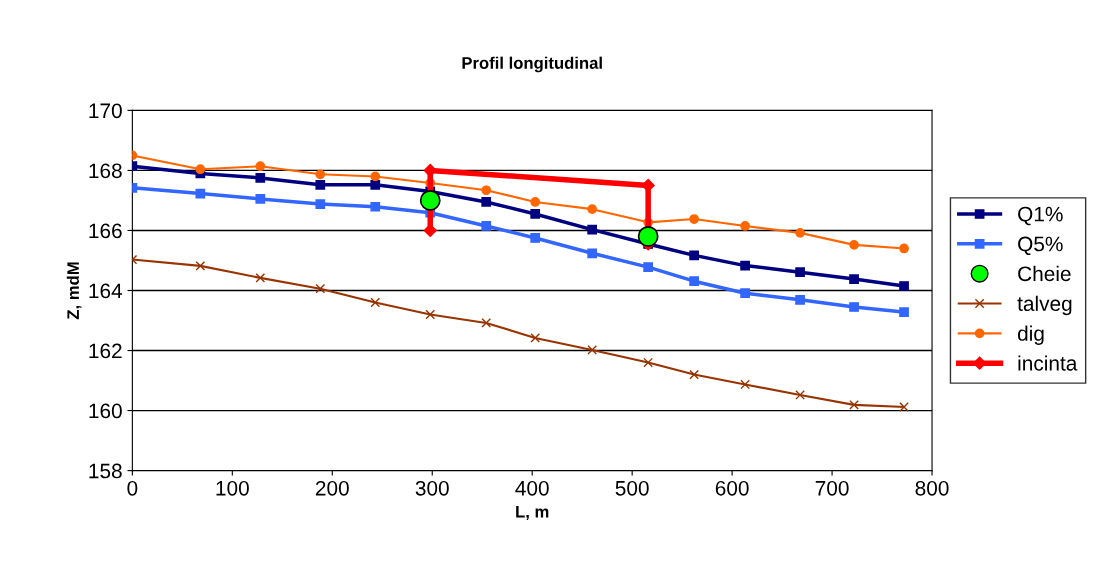  Describe the element at coordinates (105, 471) in the screenshot. I see `y-tick-label: 158` at that location.